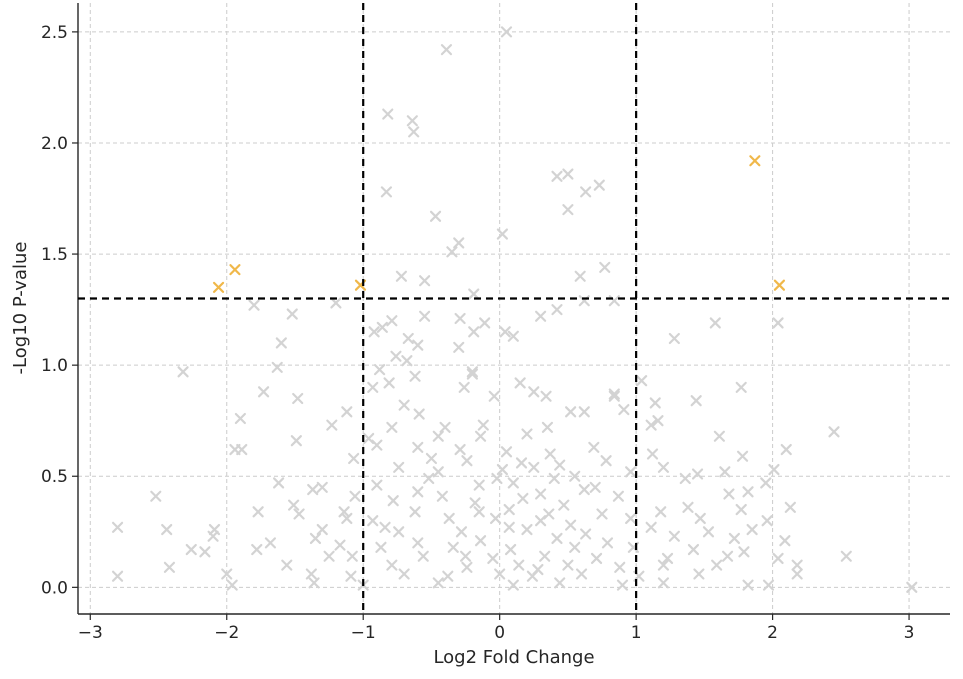  Describe the element at coordinates (499, 633) in the screenshot. I see `x-tick-label: 0` at that location.